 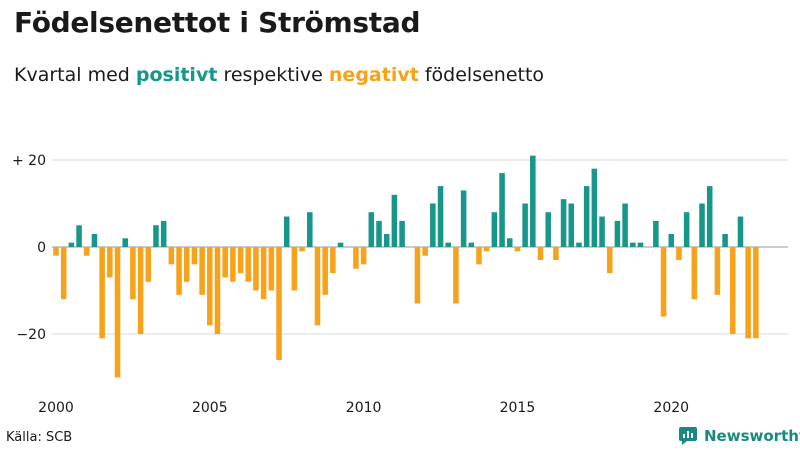 I want to click on x-tick-label: 2020, so click(x=671, y=408).